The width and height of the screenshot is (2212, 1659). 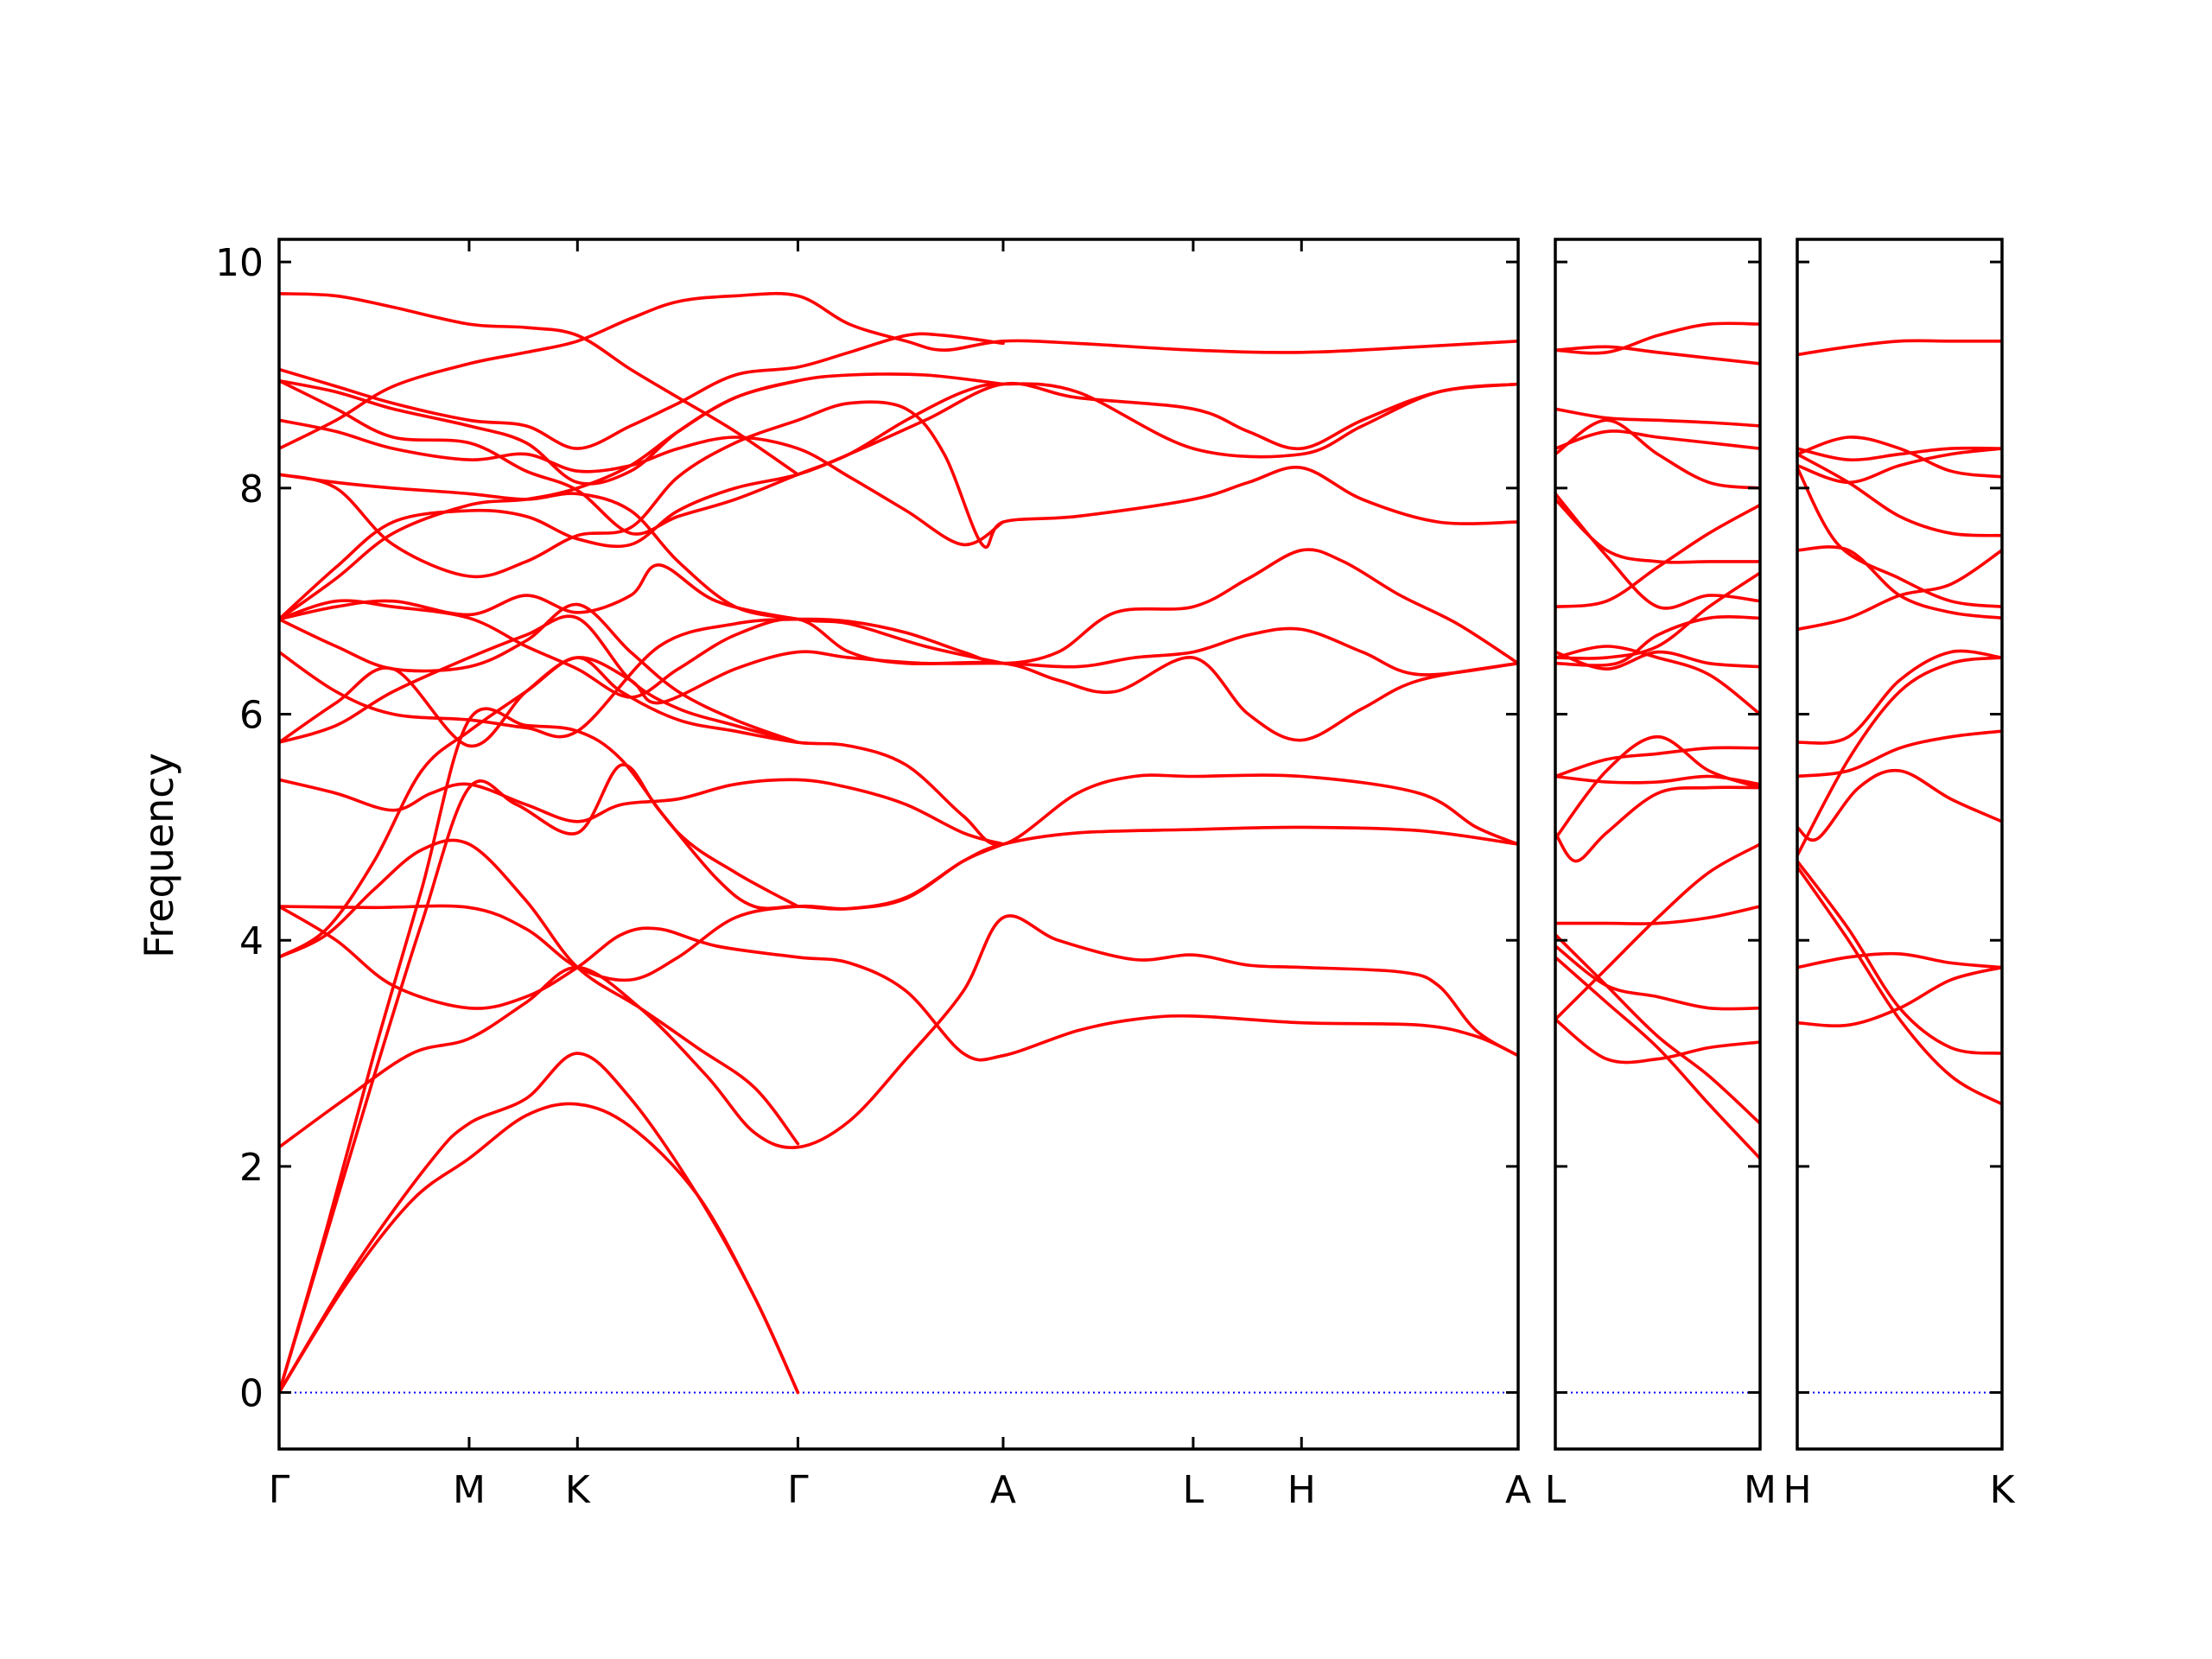 I want to click on y-tick-label: 0, so click(x=251, y=1394).